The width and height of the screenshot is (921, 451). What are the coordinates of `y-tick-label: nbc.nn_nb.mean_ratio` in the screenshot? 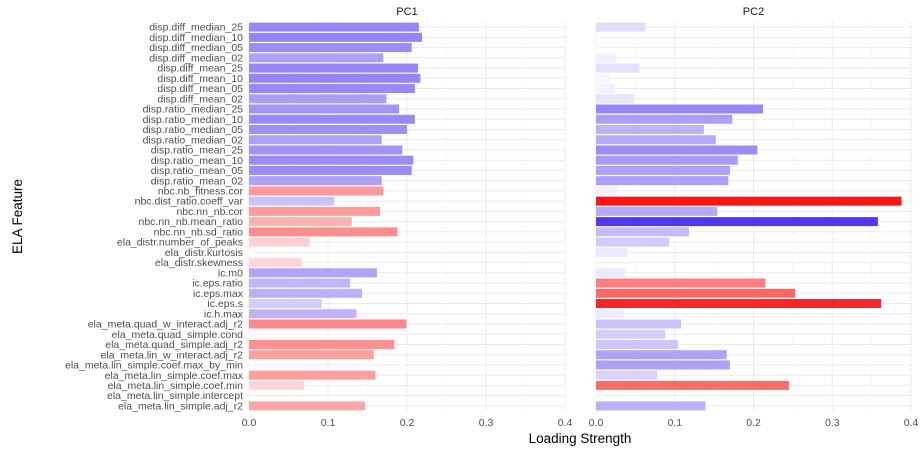 It's located at (191, 222).